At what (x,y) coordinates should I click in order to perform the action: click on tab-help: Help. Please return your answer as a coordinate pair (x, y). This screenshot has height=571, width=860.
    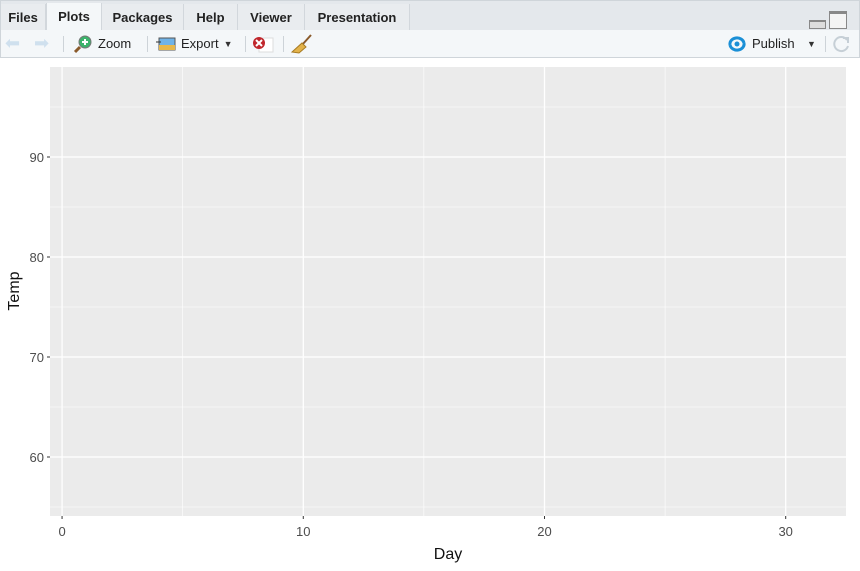
    Looking at the image, I should click on (211, 17).